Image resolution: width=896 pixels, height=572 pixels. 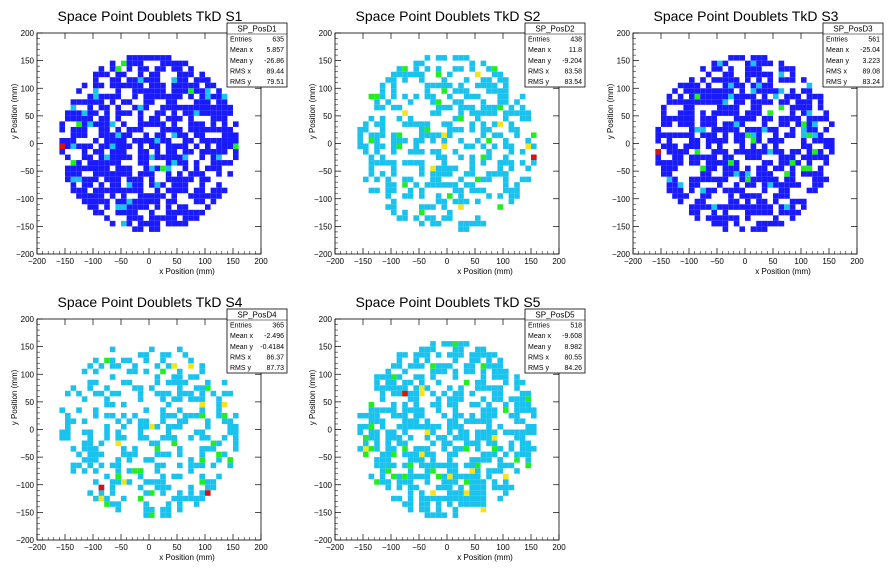 What do you see at coordinates (187, 271) in the screenshot?
I see `x-axis-label: x Position (mm)` at bounding box center [187, 271].